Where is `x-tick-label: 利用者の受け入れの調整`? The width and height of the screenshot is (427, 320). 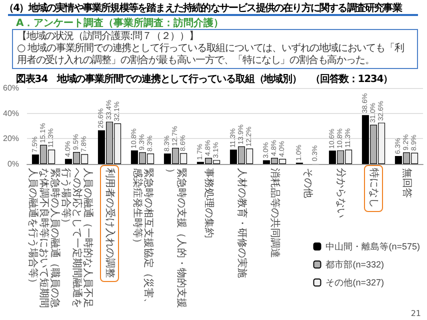 x-tick-label: 利用者の受け入れの調整 is located at coordinates (110, 223).